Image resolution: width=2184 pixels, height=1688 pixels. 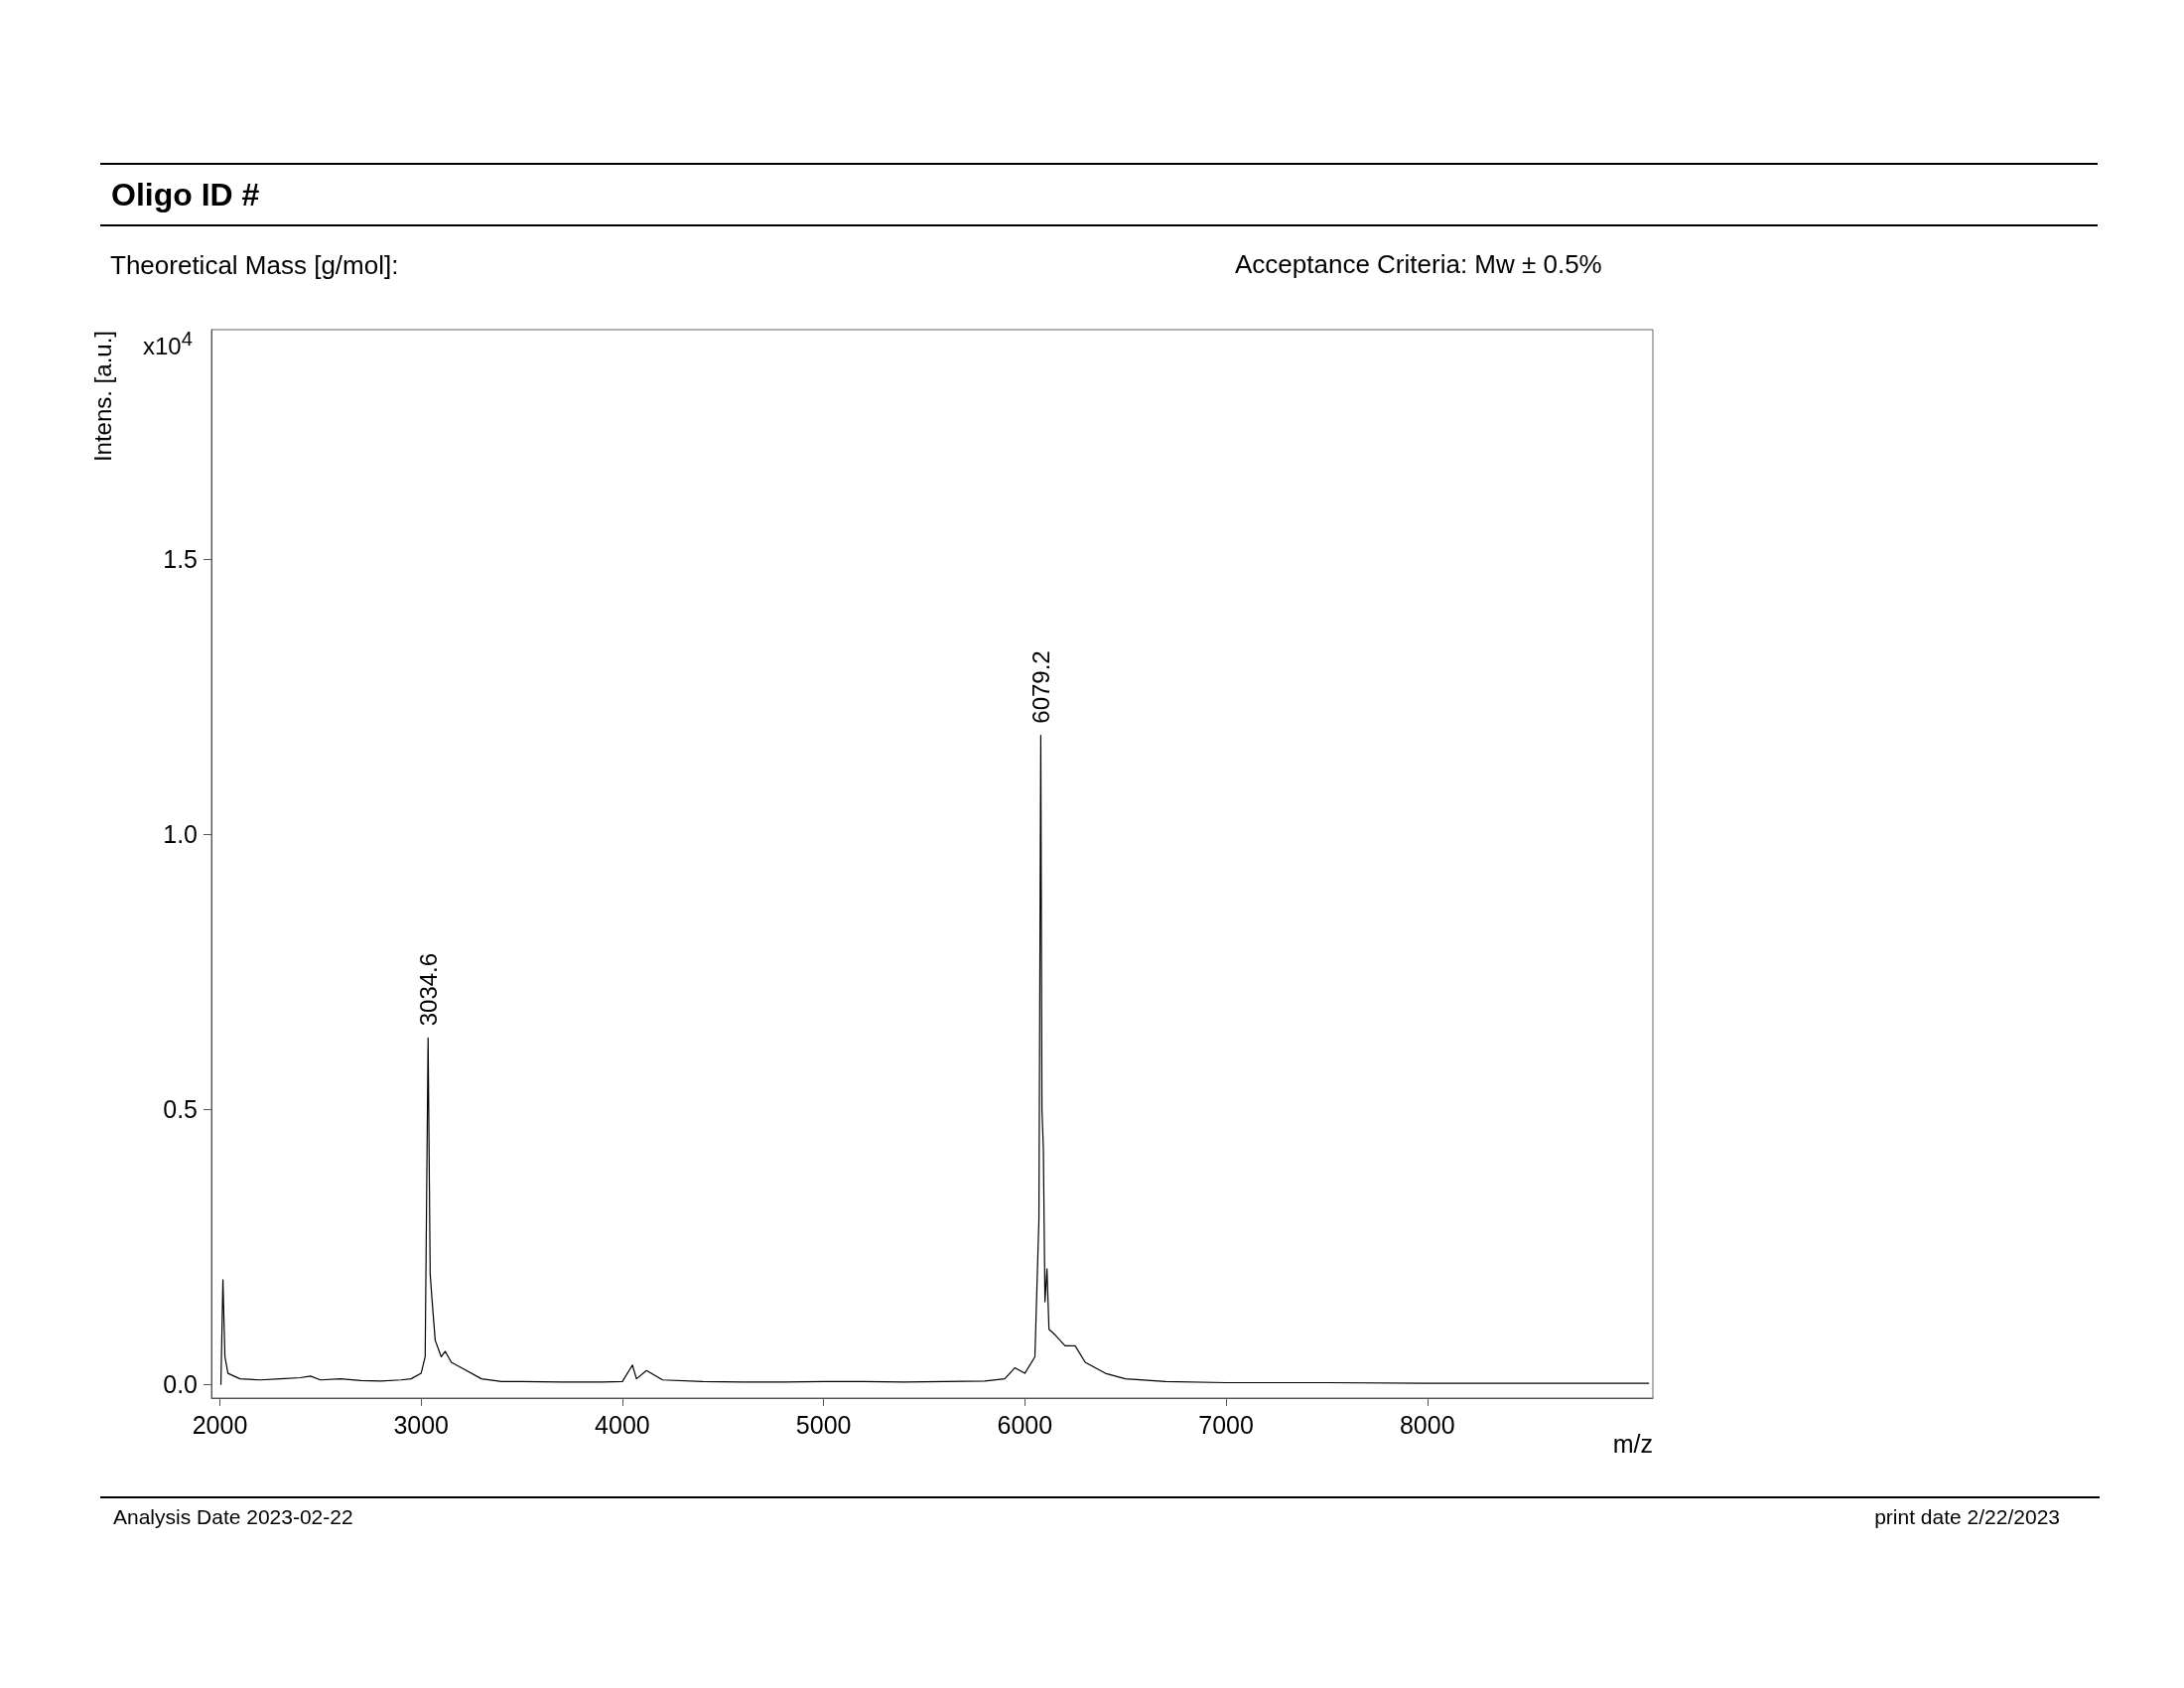 What do you see at coordinates (1427, 1424) in the screenshot?
I see `x-tick-label: 8000` at bounding box center [1427, 1424].